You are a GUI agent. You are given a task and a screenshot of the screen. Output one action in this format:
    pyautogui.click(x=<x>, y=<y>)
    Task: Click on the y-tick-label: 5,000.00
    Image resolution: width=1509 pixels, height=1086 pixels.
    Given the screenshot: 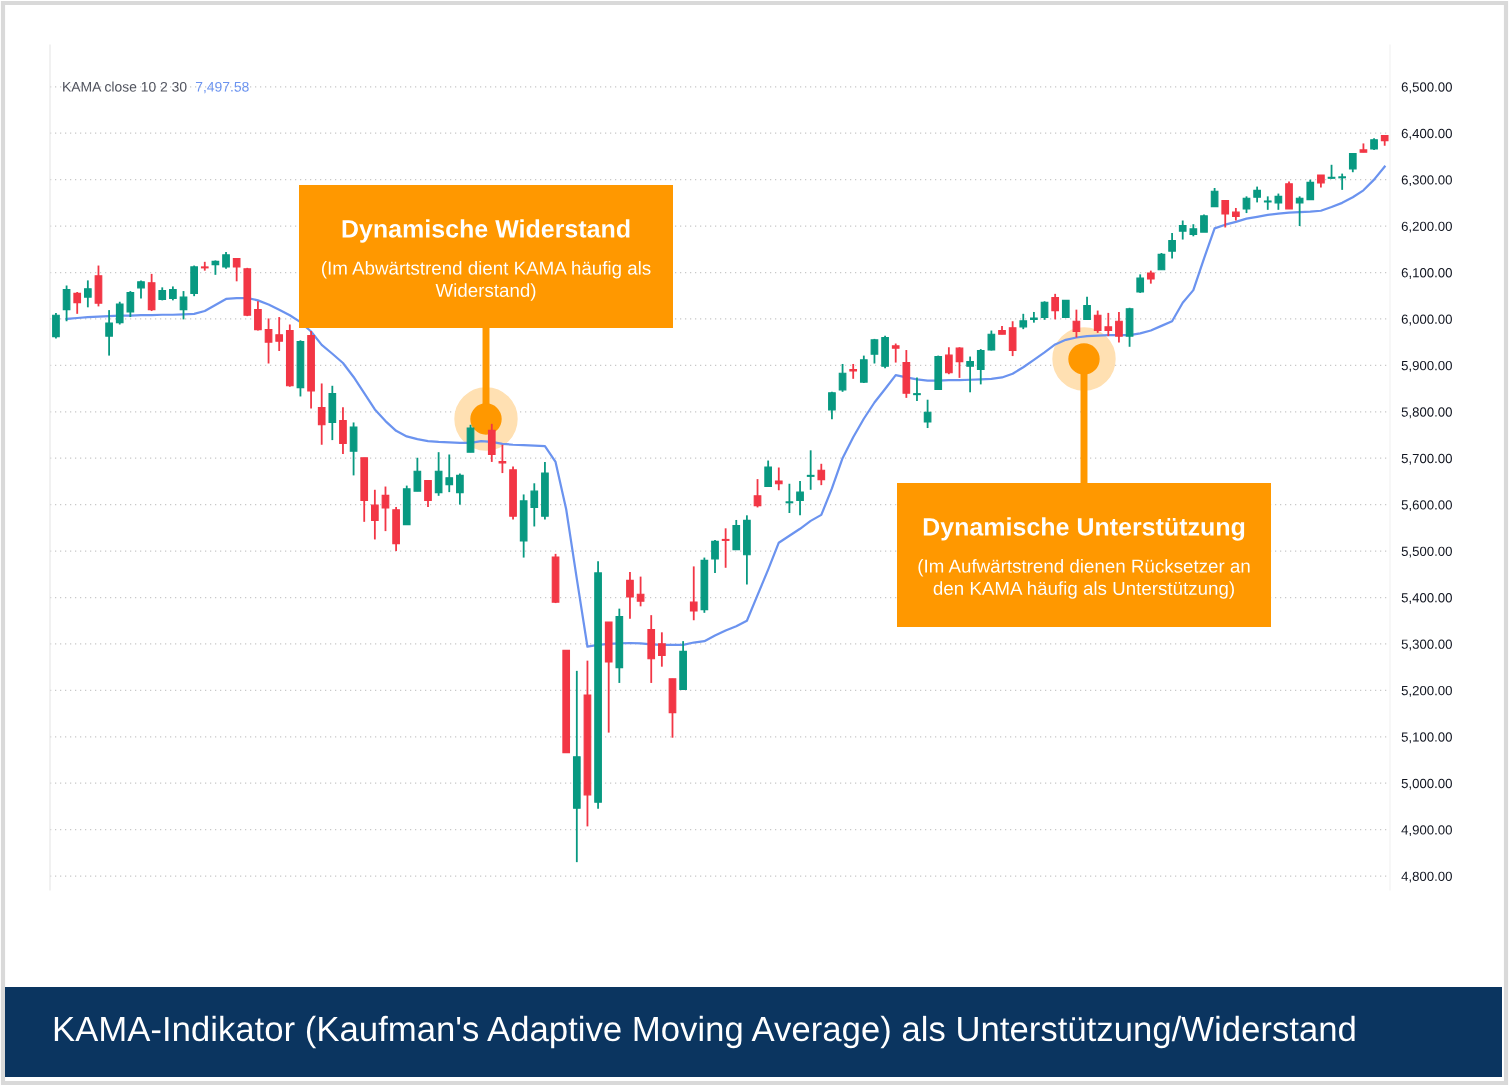 What is the action you would take?
    pyautogui.click(x=1426, y=784)
    